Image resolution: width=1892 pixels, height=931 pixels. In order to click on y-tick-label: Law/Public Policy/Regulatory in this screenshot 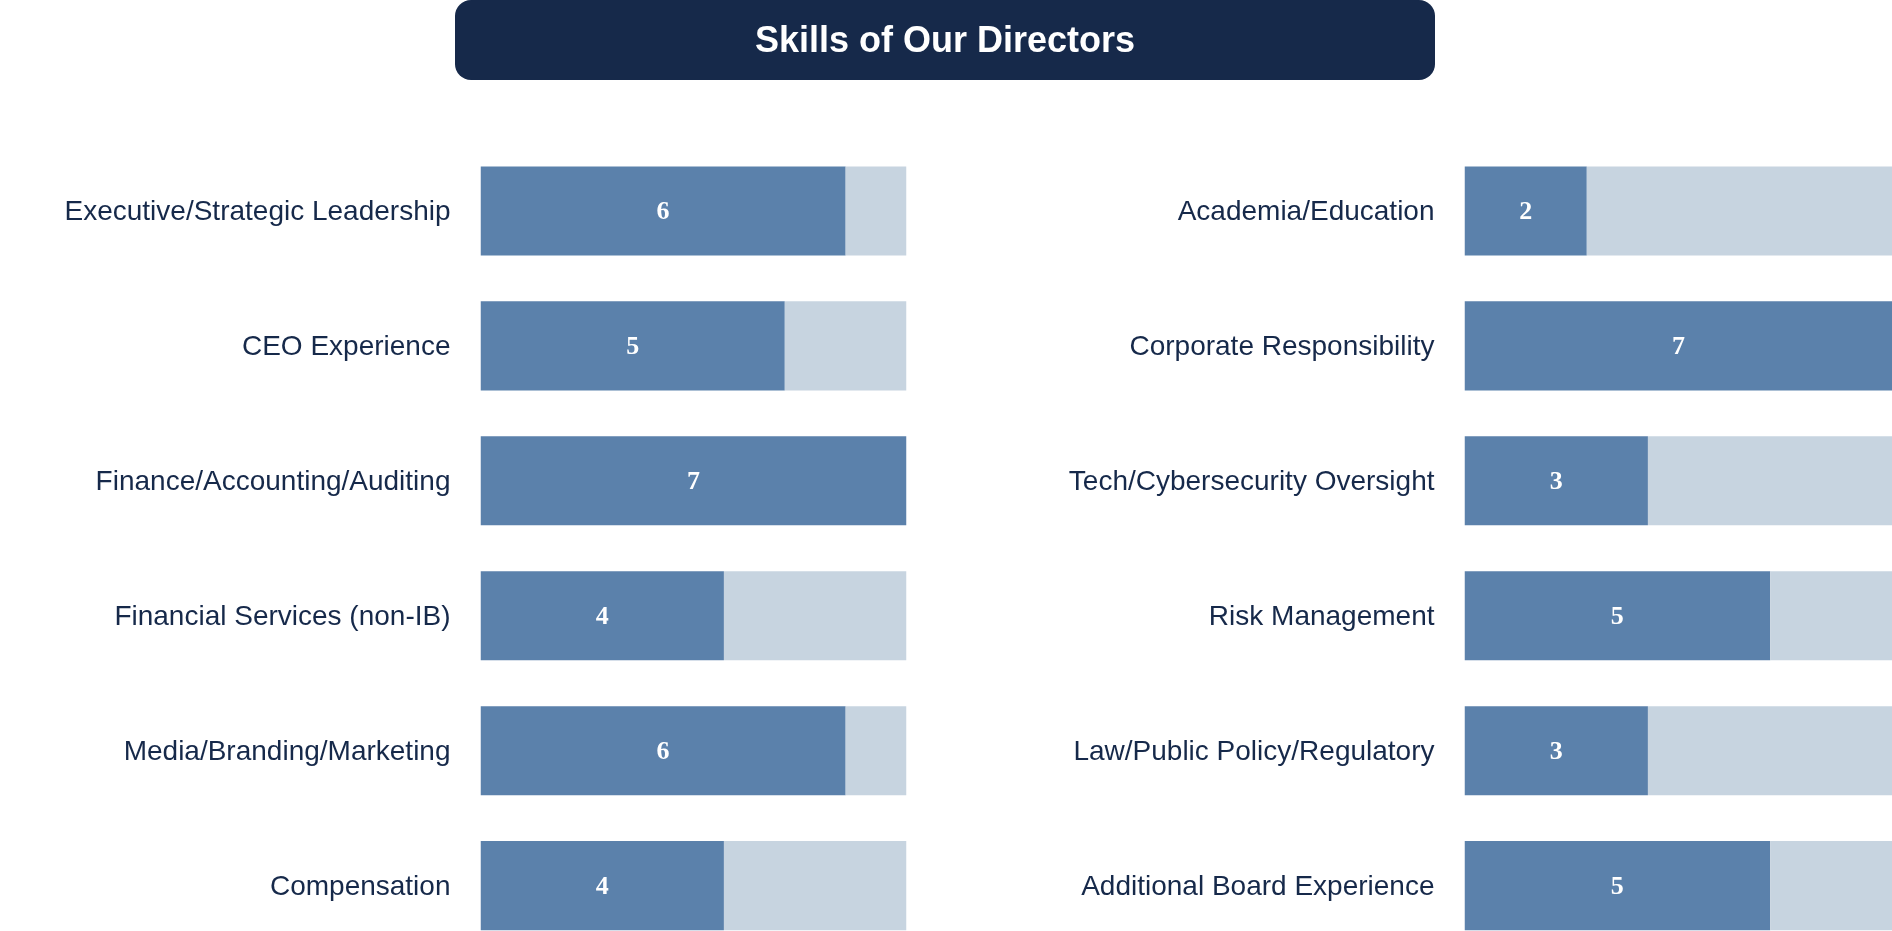, I will do `click(1254, 751)`.